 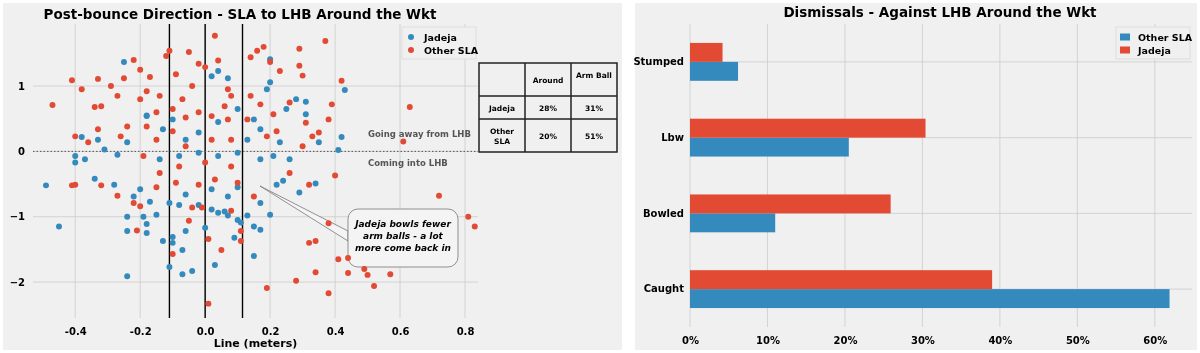 What do you see at coordinates (335, 332) in the screenshot?
I see `x-tick-label: 0.4` at bounding box center [335, 332].